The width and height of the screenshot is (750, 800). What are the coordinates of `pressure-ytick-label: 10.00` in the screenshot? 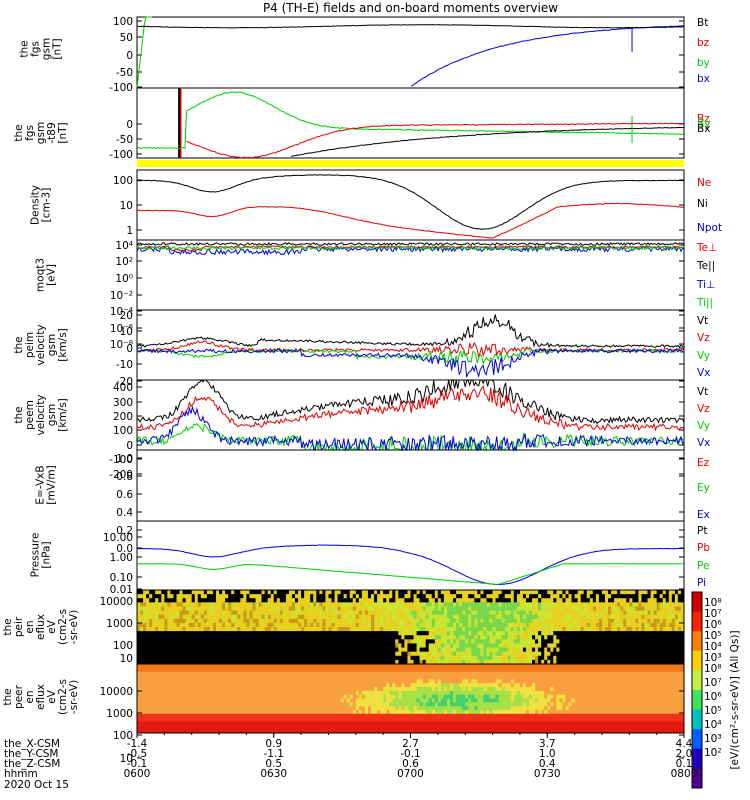 It's located at (118, 538).